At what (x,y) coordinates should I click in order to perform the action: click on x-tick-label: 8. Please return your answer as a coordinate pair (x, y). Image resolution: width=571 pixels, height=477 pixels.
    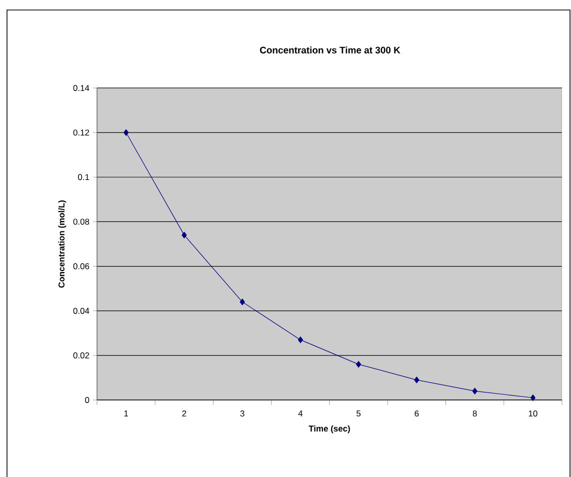
    Looking at the image, I should click on (474, 413).